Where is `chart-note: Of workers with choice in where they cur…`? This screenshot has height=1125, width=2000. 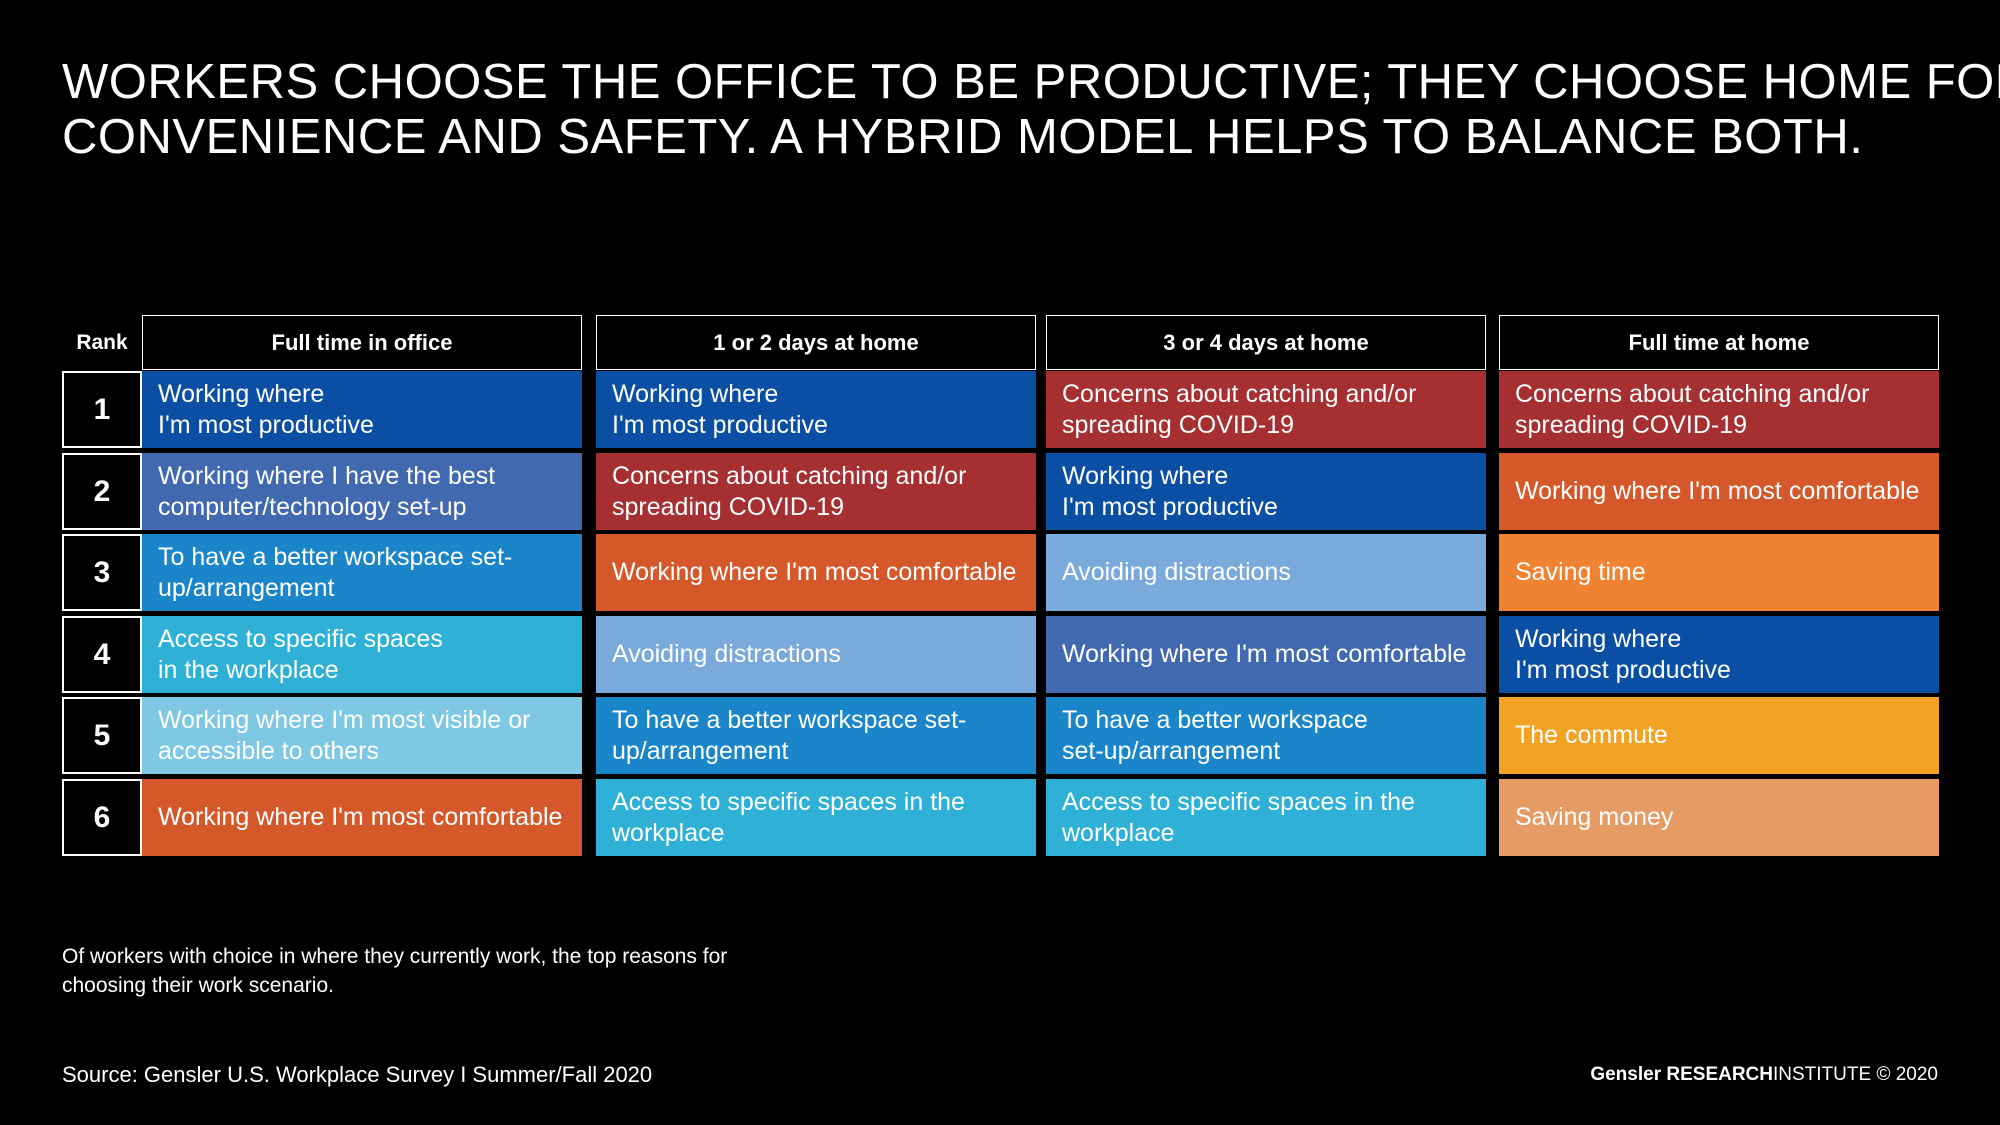
chart-note: Of workers with choice in where they cur… is located at coordinates (395, 971).